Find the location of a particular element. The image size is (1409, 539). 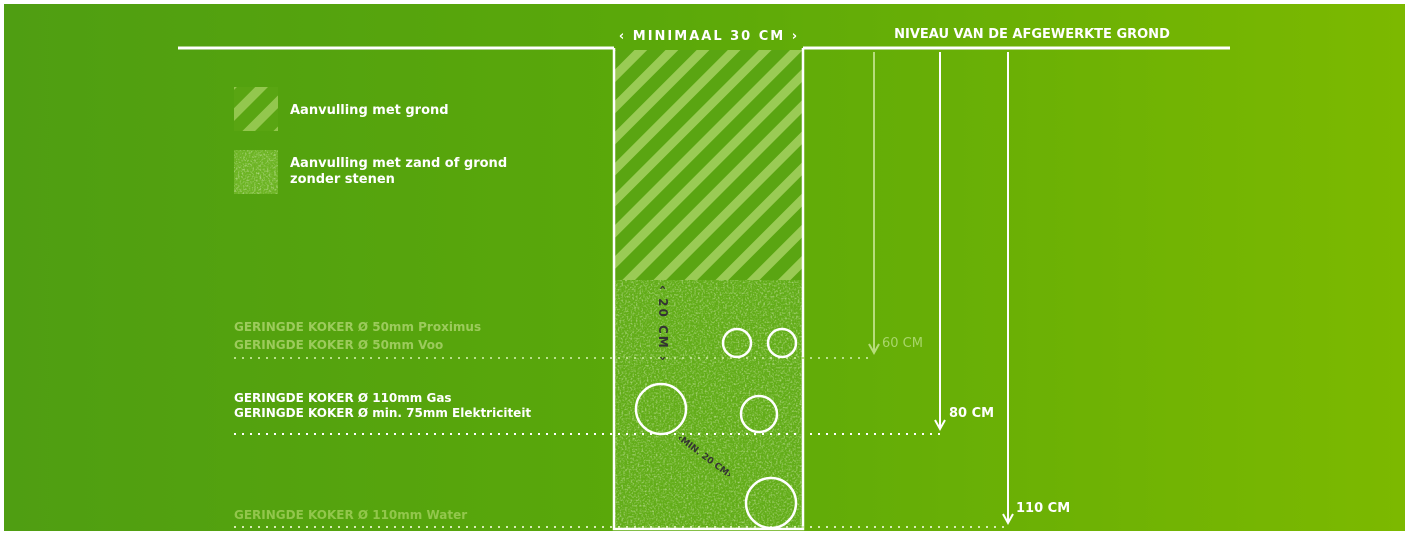

pipe-label-water: GERINGDE KOKER Ø 110mm Water is located at coordinates (350, 515).